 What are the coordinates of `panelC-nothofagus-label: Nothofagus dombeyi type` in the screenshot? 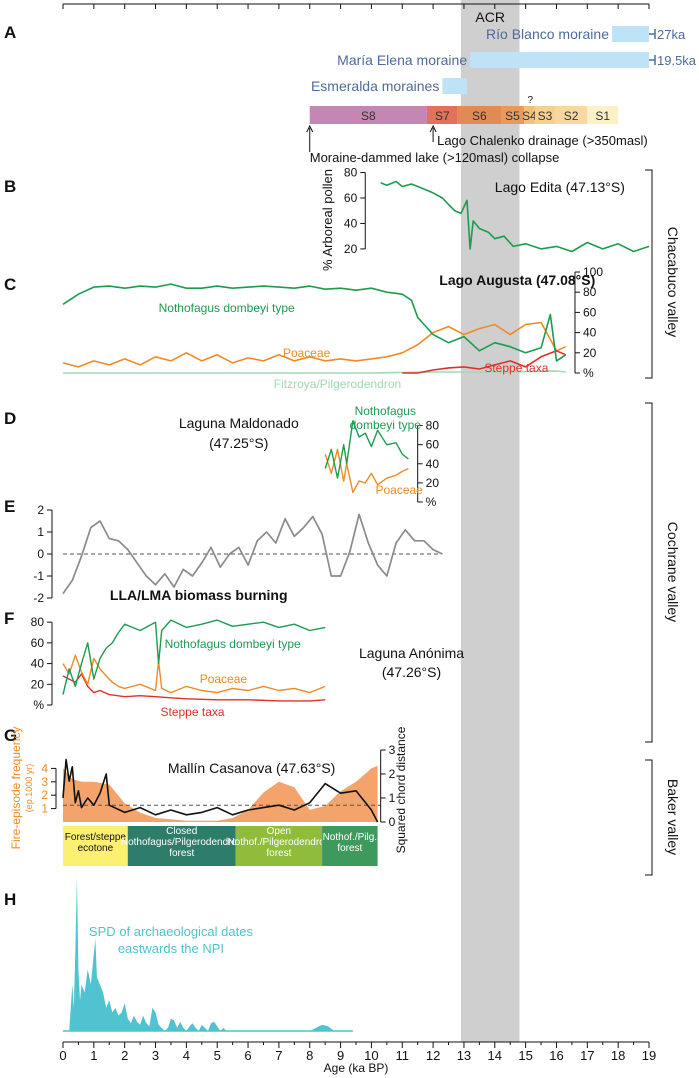 It's located at (227, 308).